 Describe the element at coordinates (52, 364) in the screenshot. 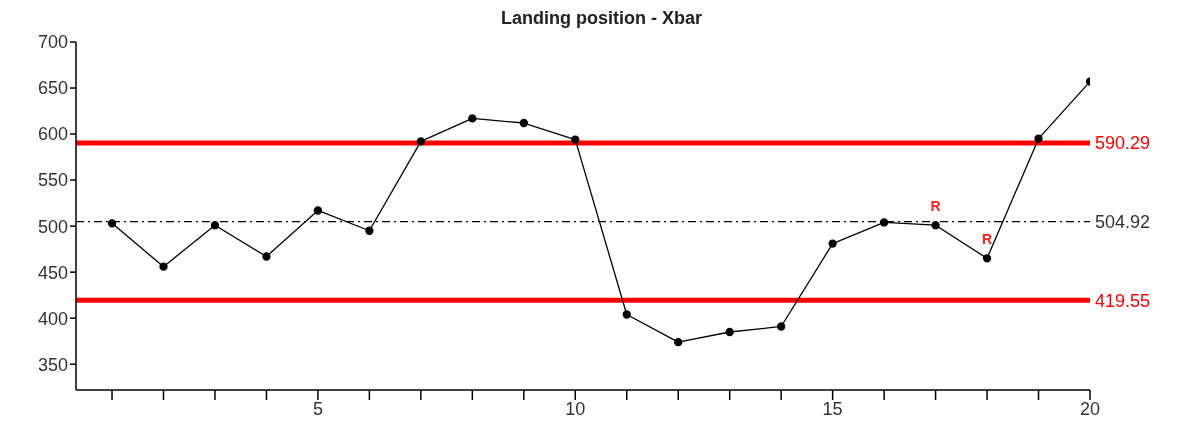

I see `y-tick-label: 350` at that location.